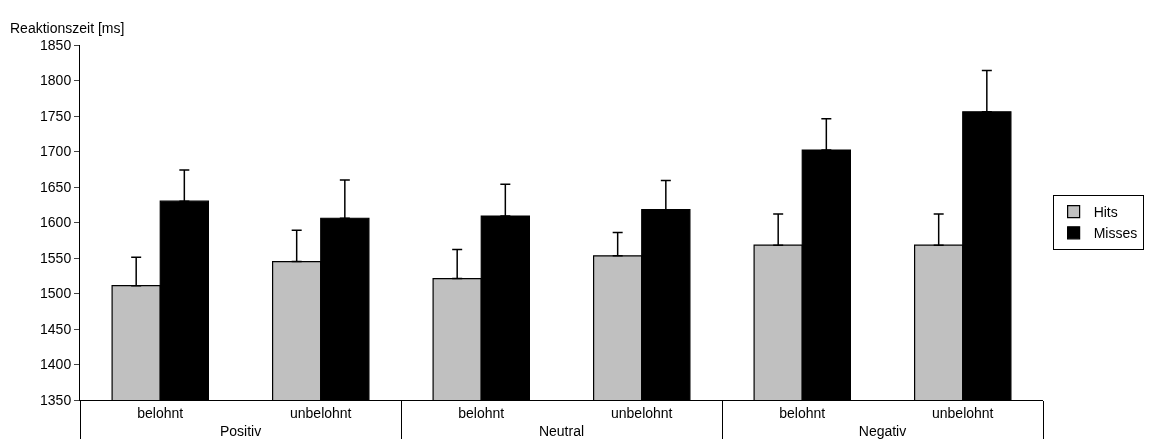 This screenshot has height=443, width=1153. I want to click on y-tick-label: 1800, so click(56, 80).